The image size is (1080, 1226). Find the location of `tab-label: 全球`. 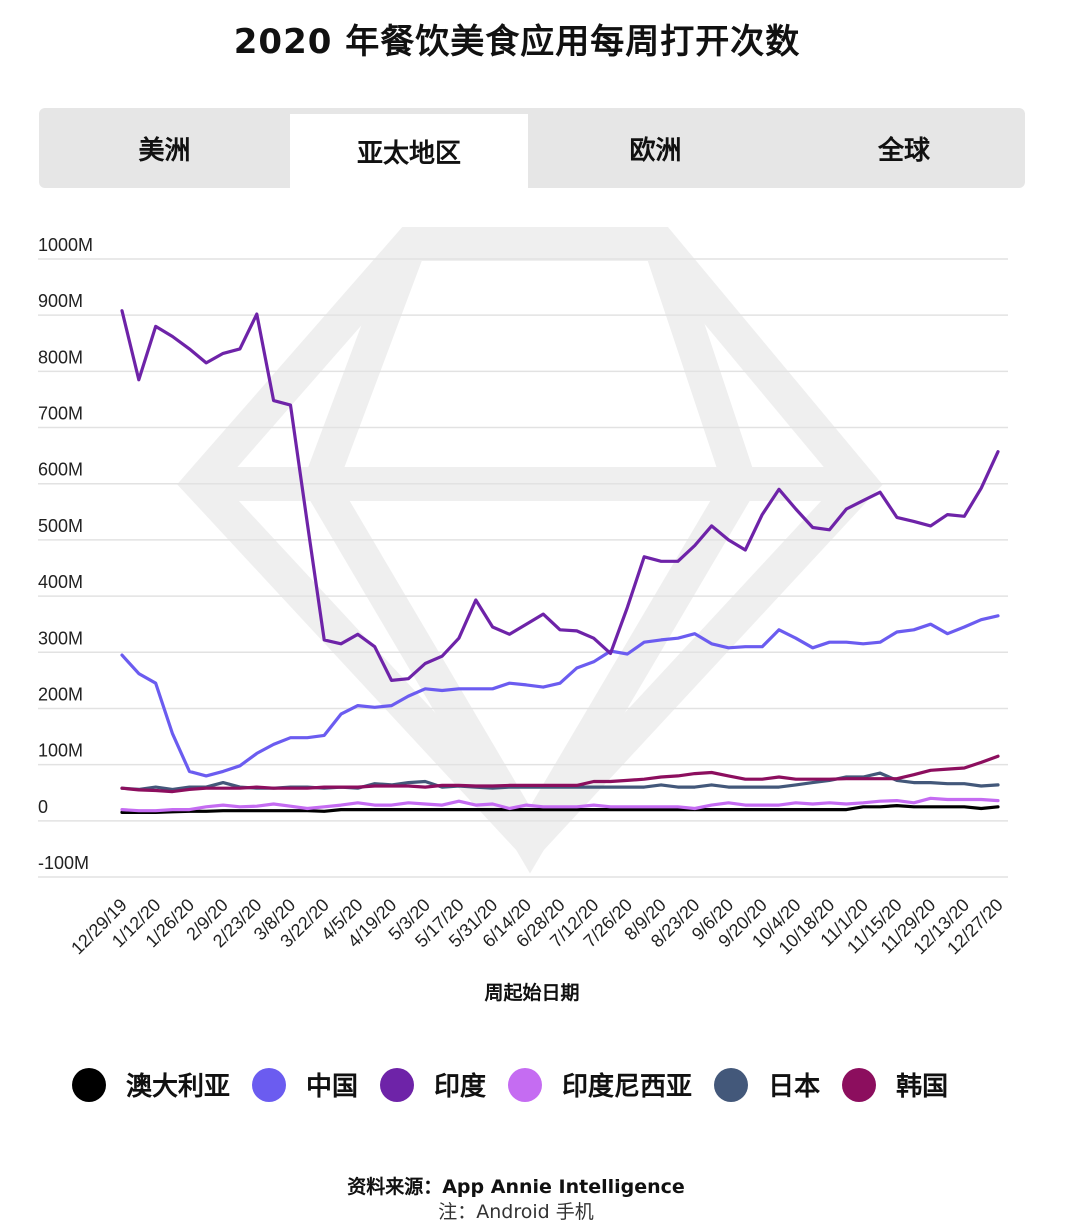

tab-label: 全球 is located at coordinates (903, 150).